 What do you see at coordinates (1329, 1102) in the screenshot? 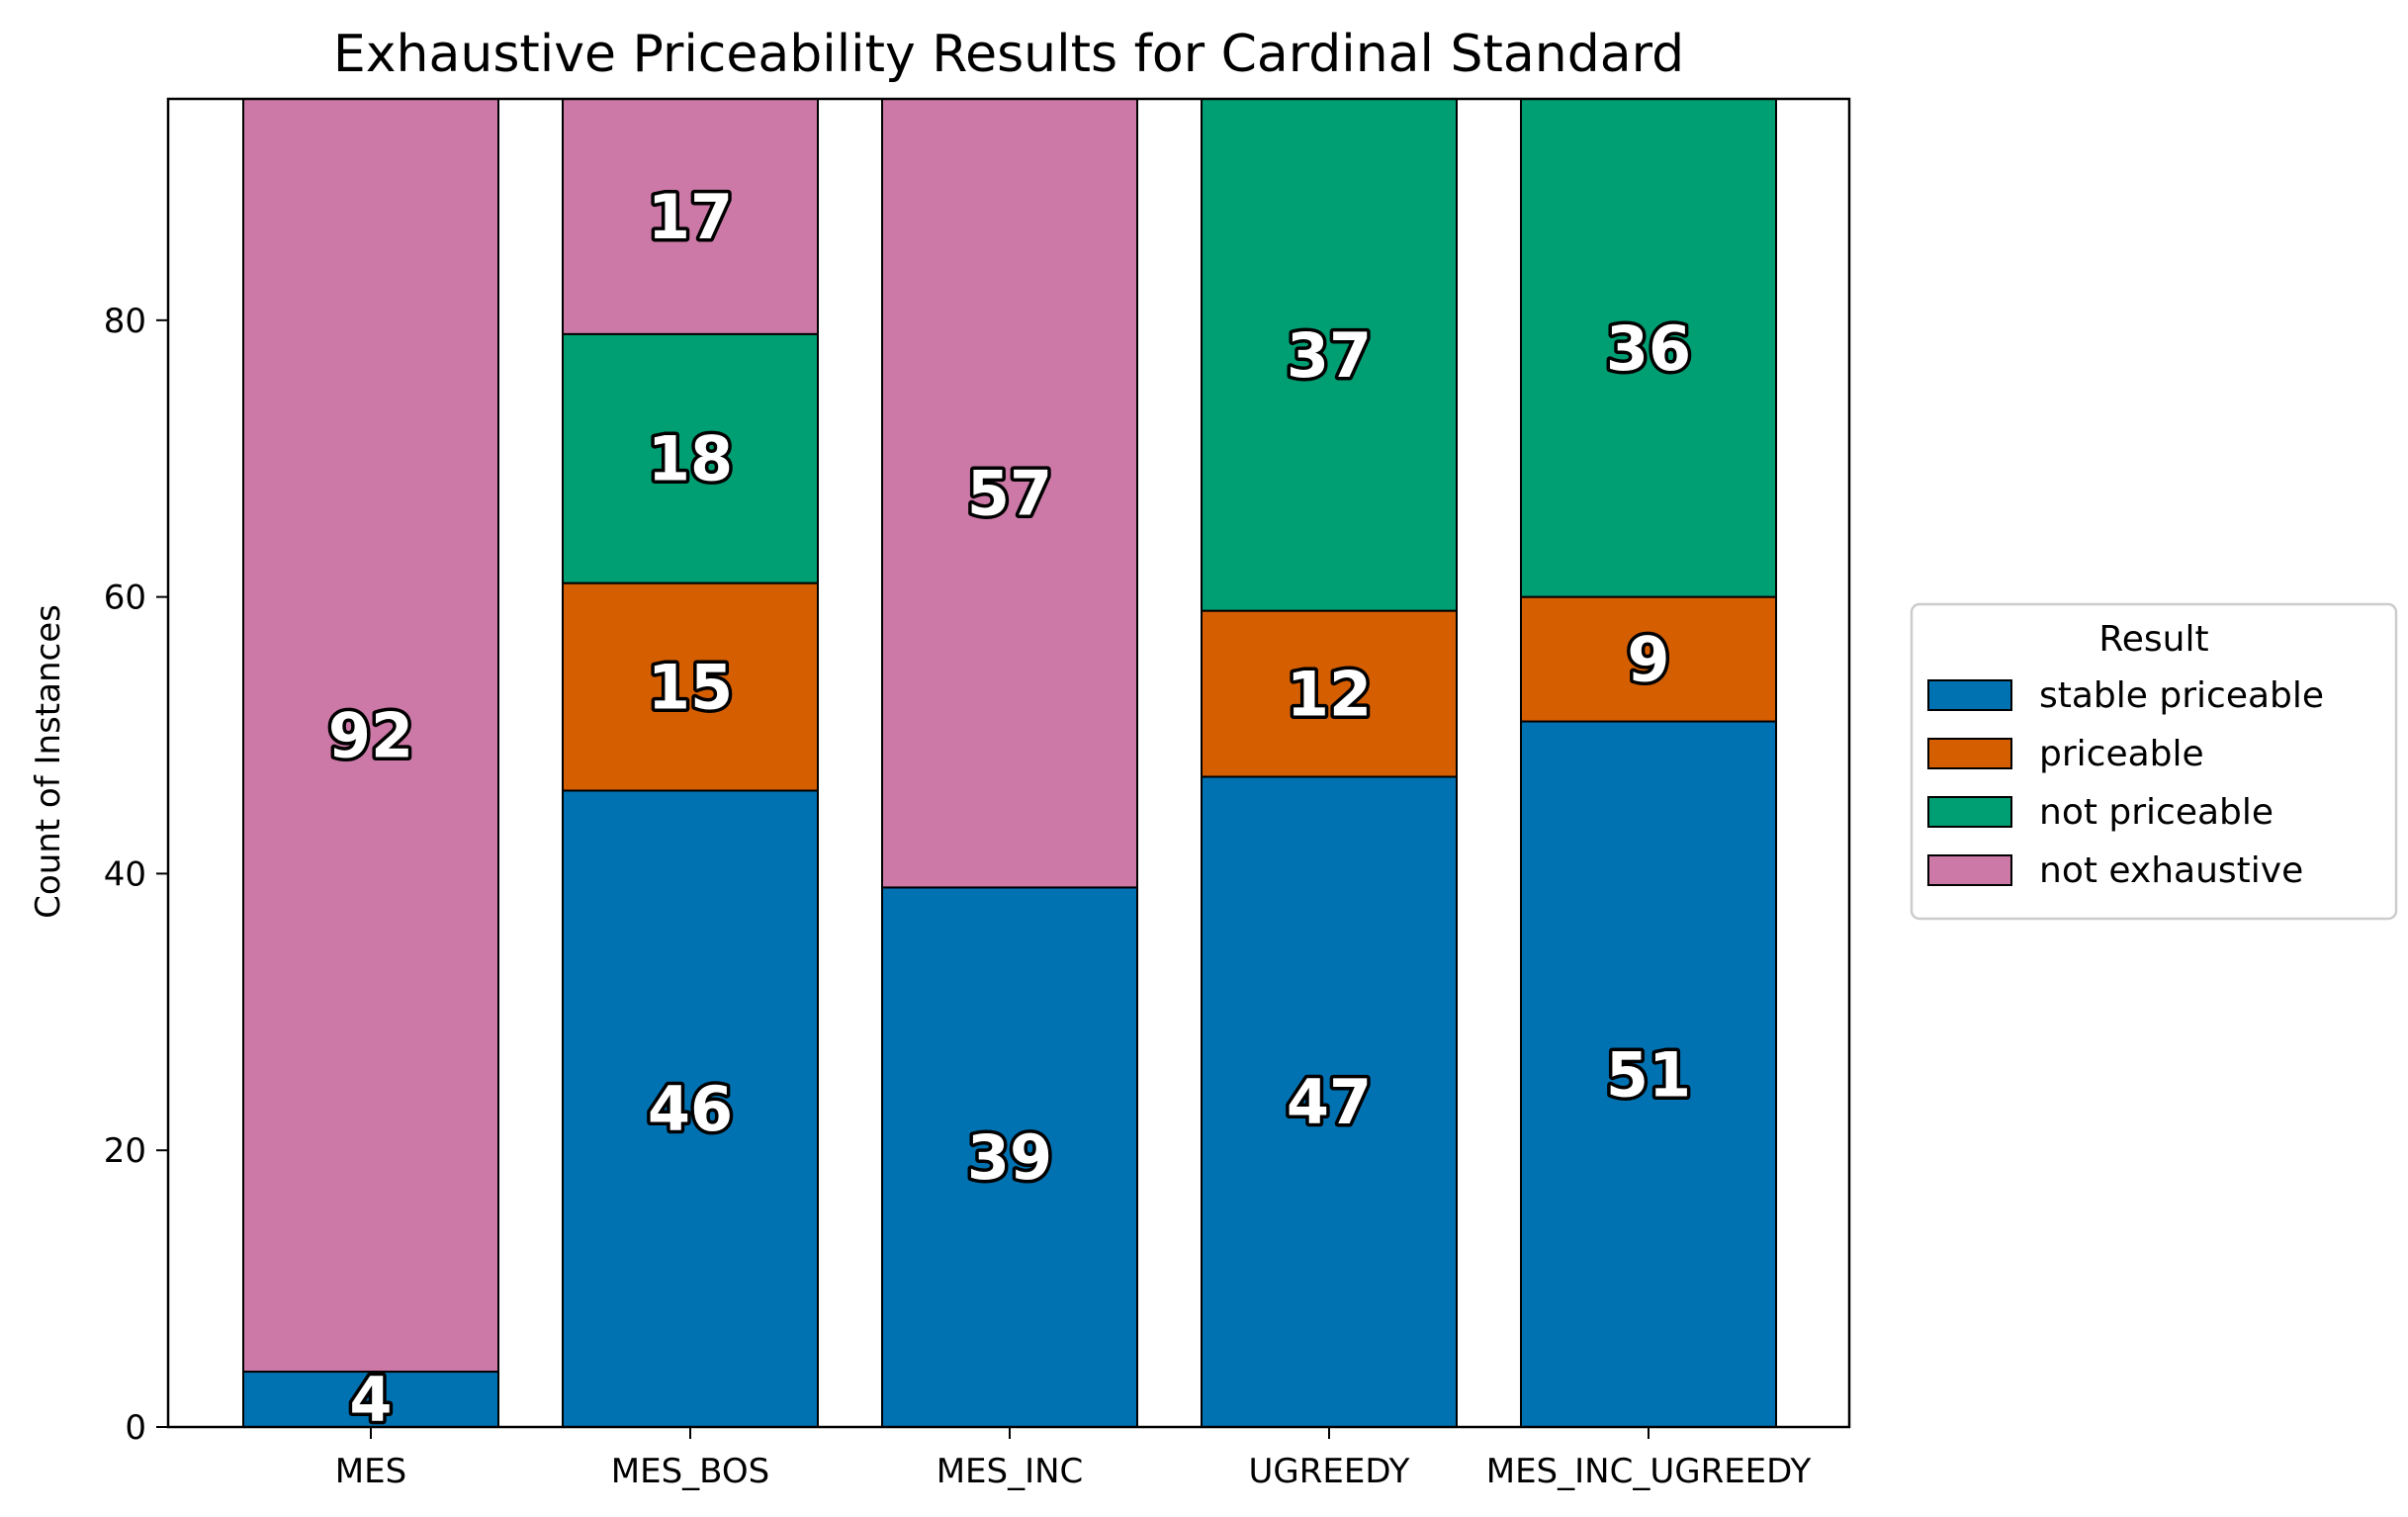
I see `bar-value-label: 47` at bounding box center [1329, 1102].